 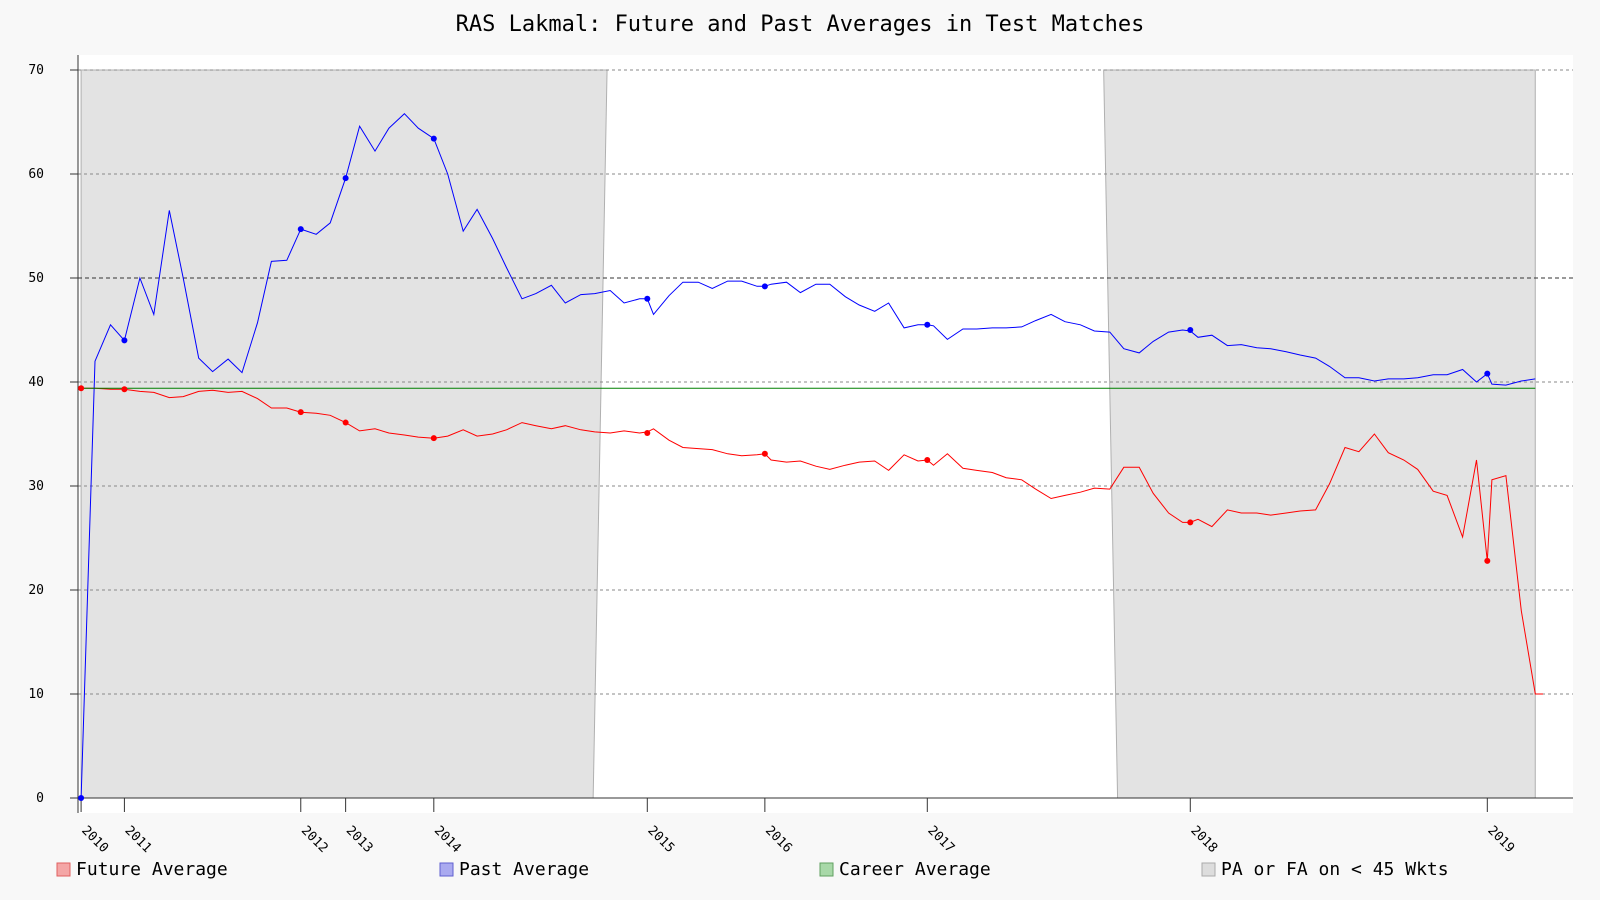 I want to click on x-tick-label-2016: 2016, so click(x=778, y=839).